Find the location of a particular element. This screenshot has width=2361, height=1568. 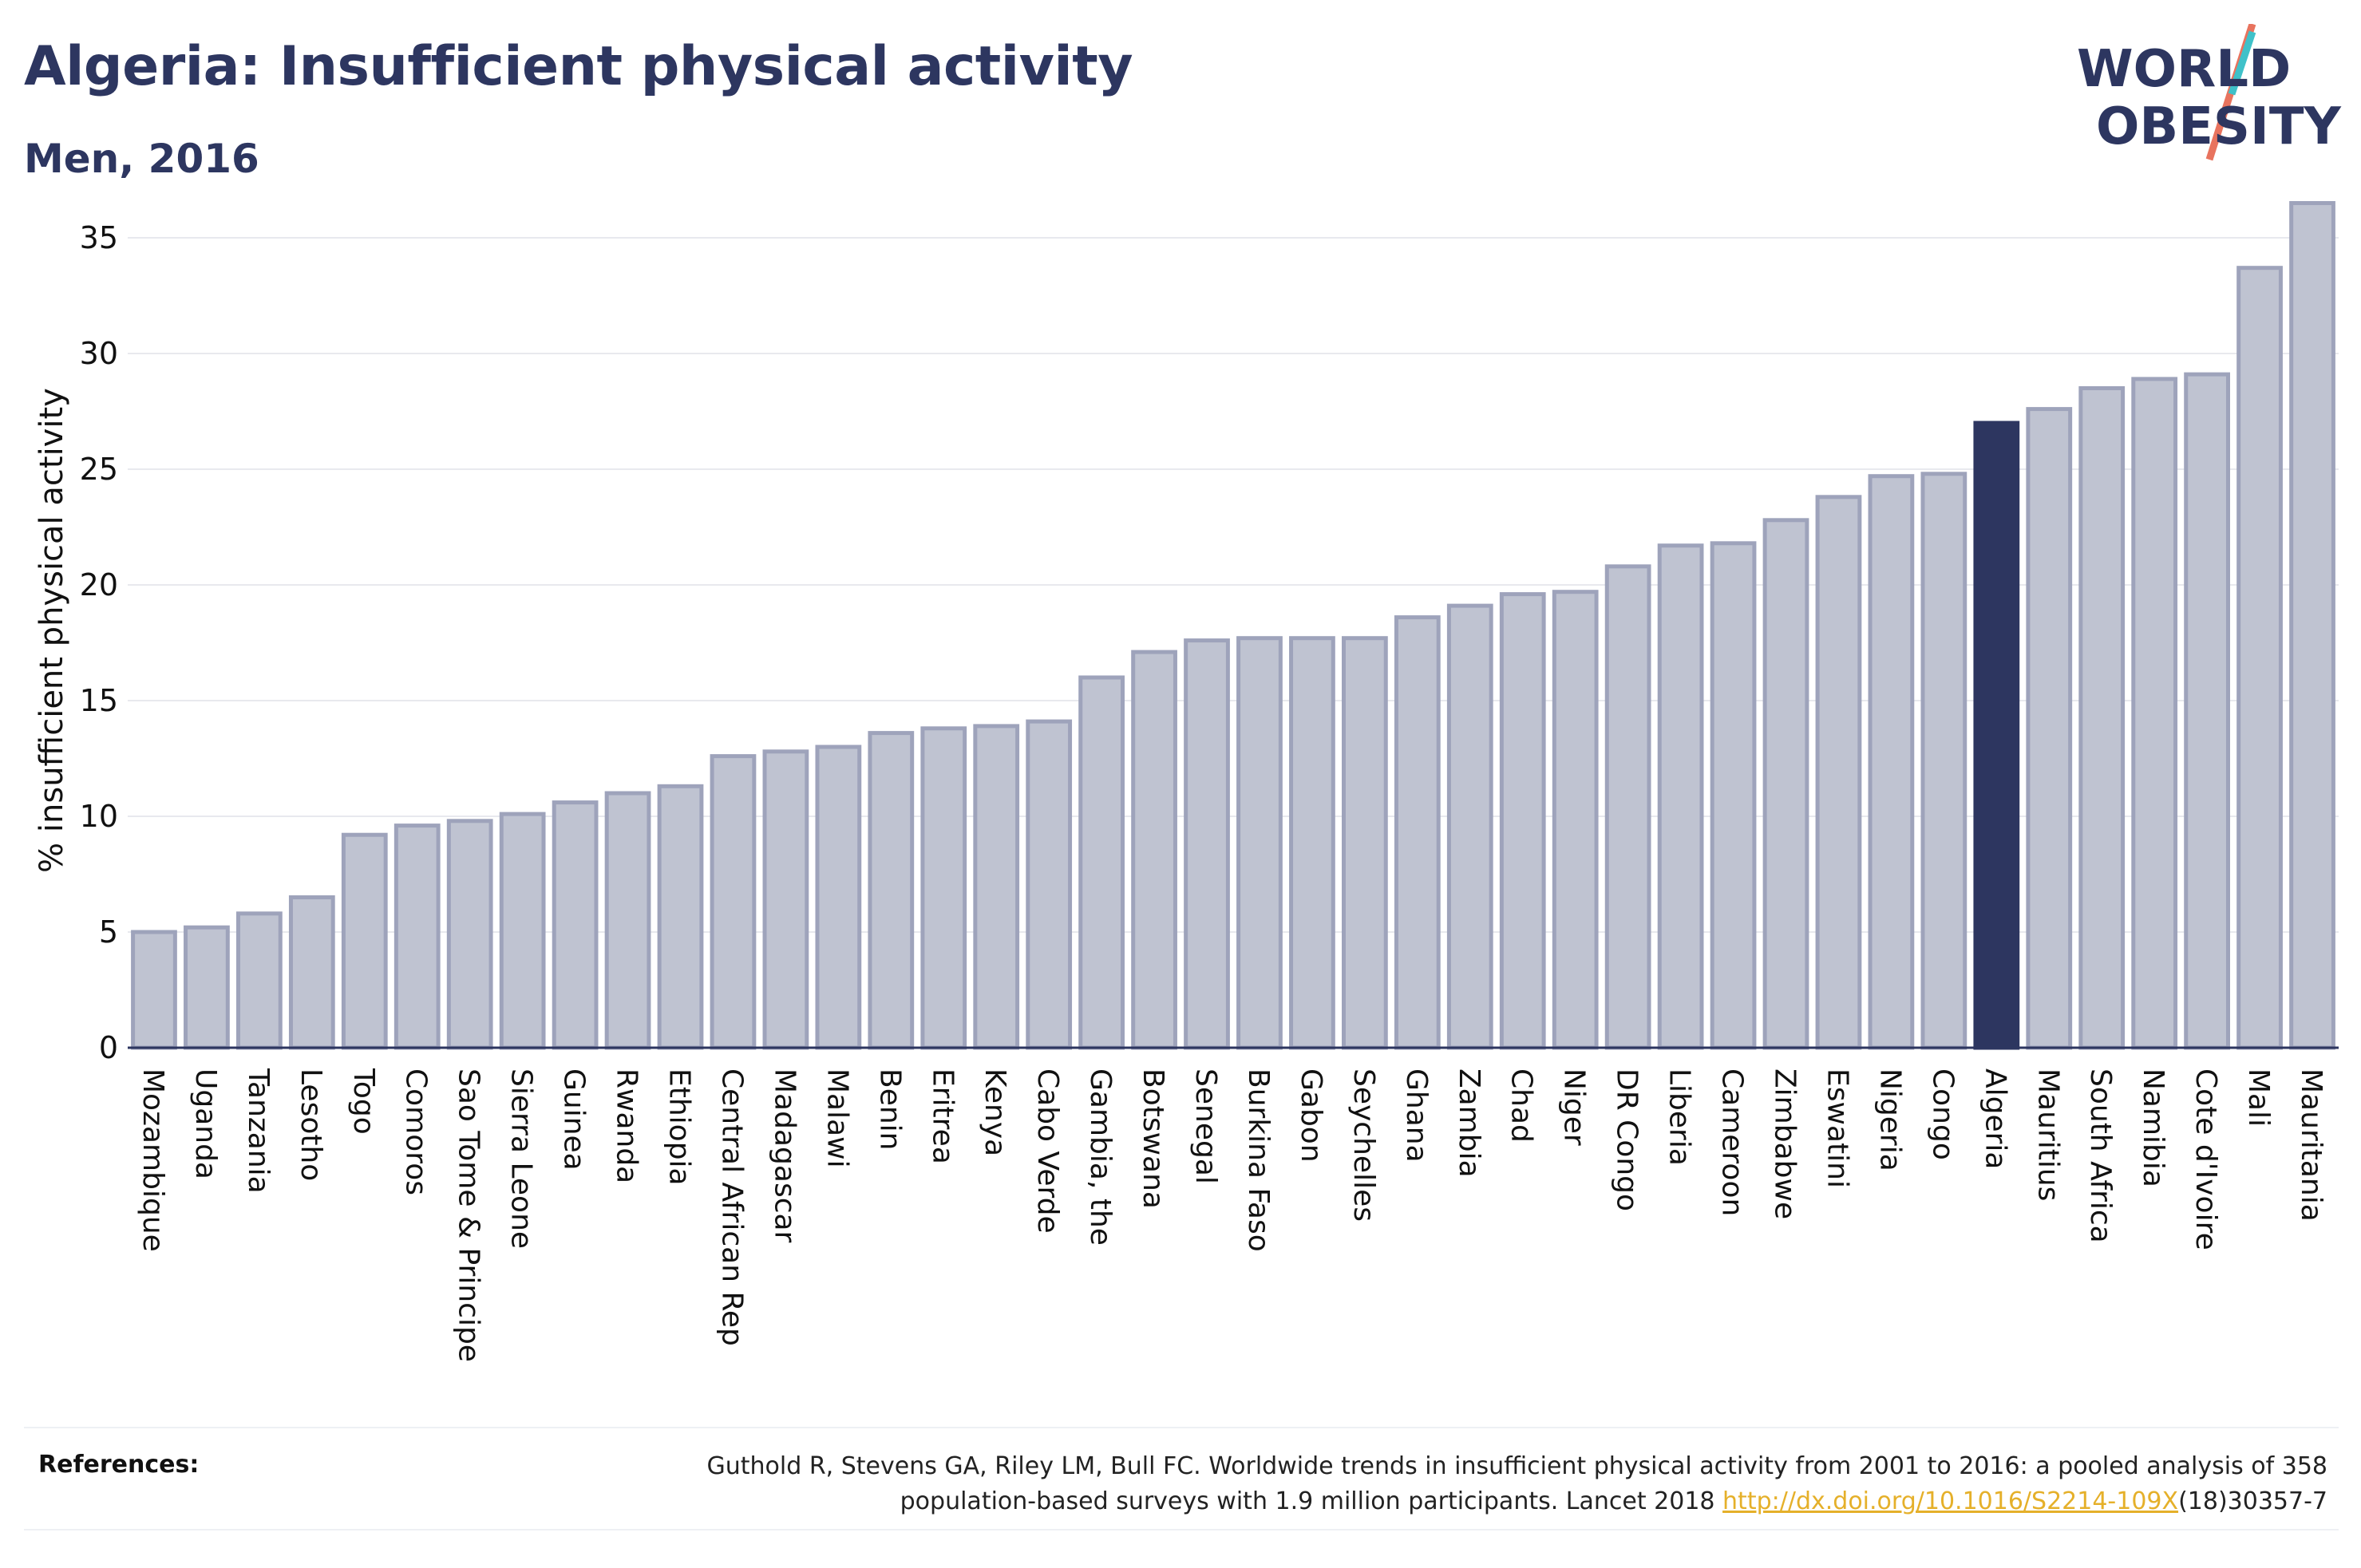

y-tick-label: 20 is located at coordinates (99, 584).